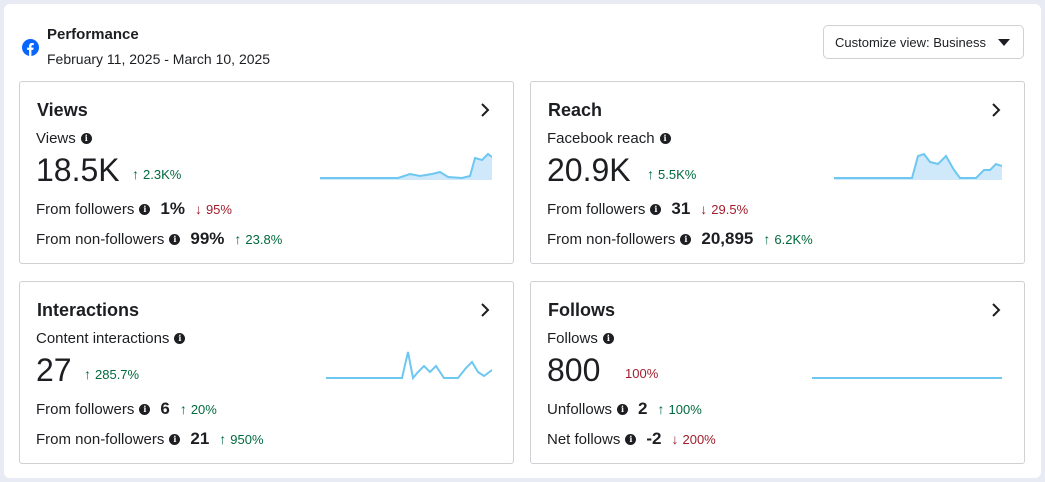  I want to click on breakdown-row: From non-followers i 99% ↑ 23.8%, so click(159, 239).